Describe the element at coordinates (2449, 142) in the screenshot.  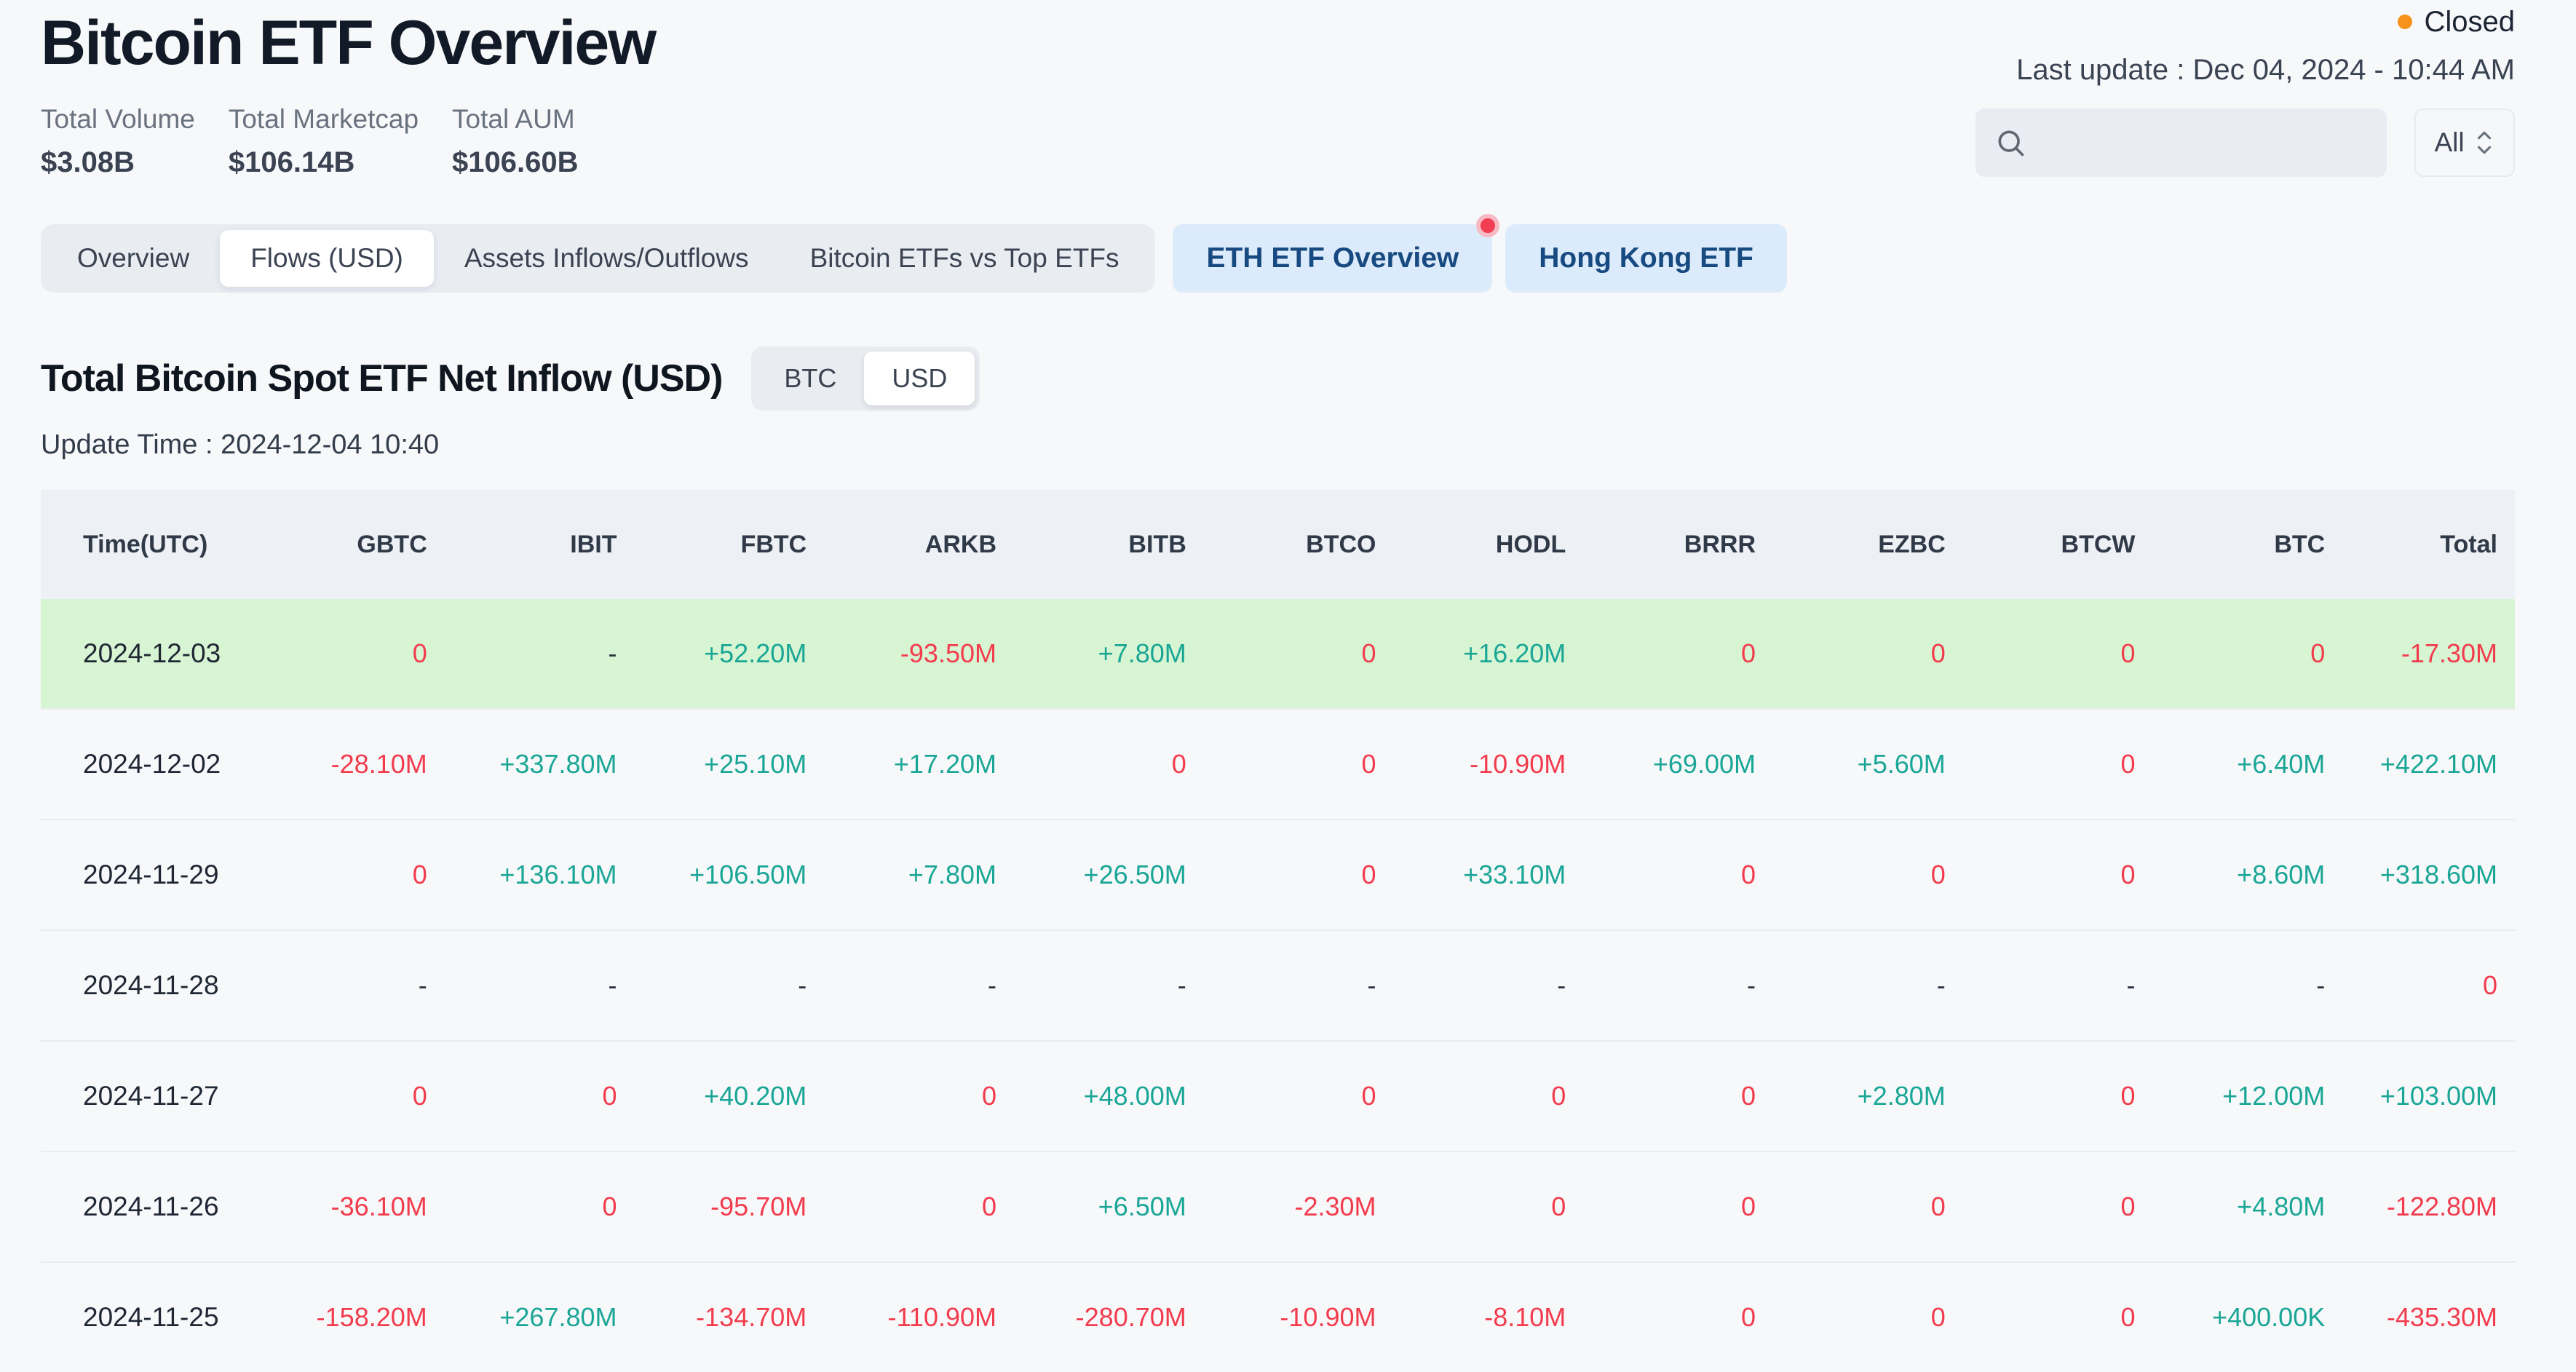
I see `filter-select-value: All` at that location.